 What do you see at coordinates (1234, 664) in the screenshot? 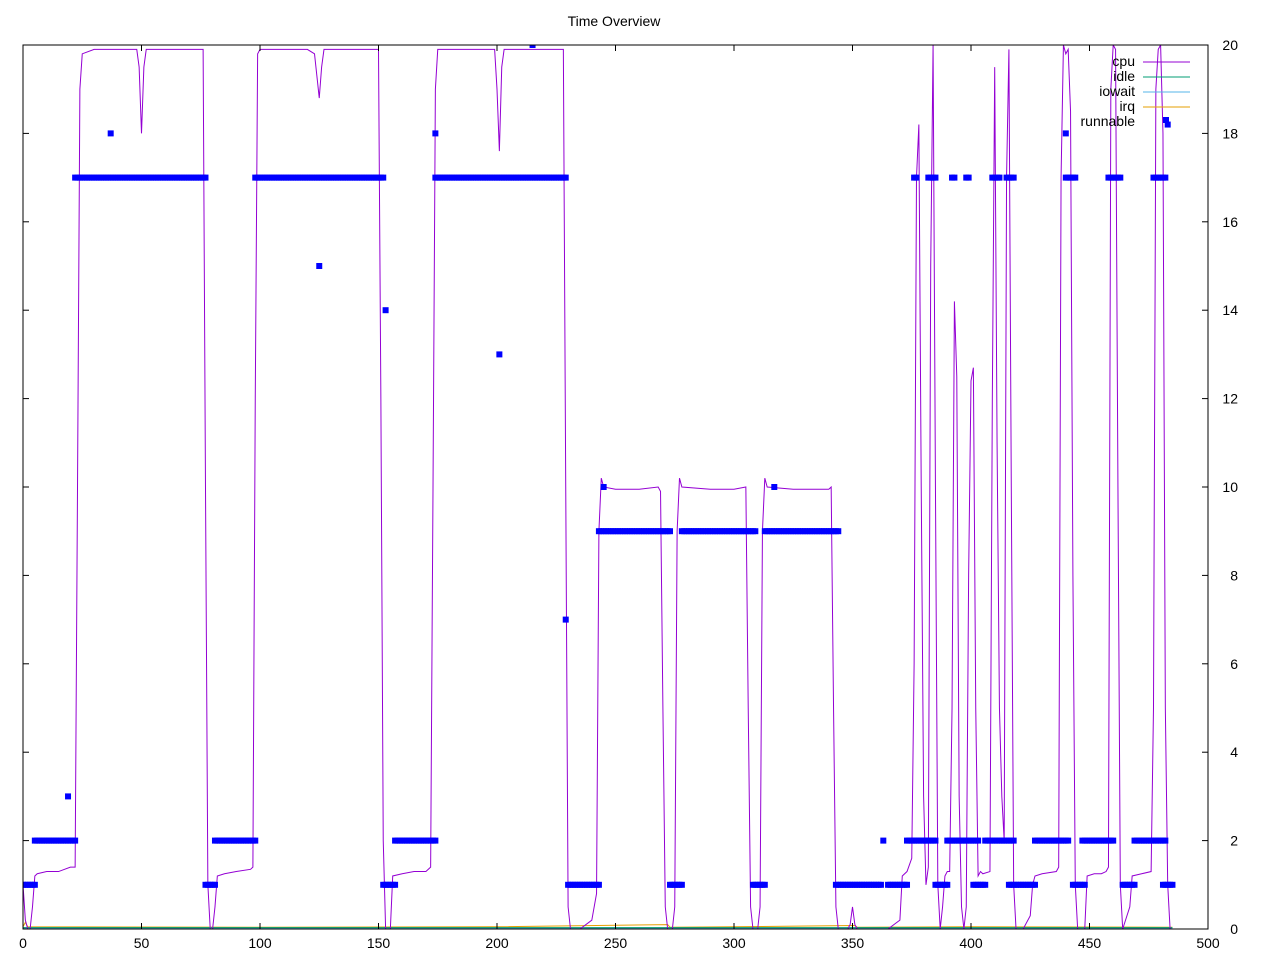
I see `y-tick-label: 6` at bounding box center [1234, 664].